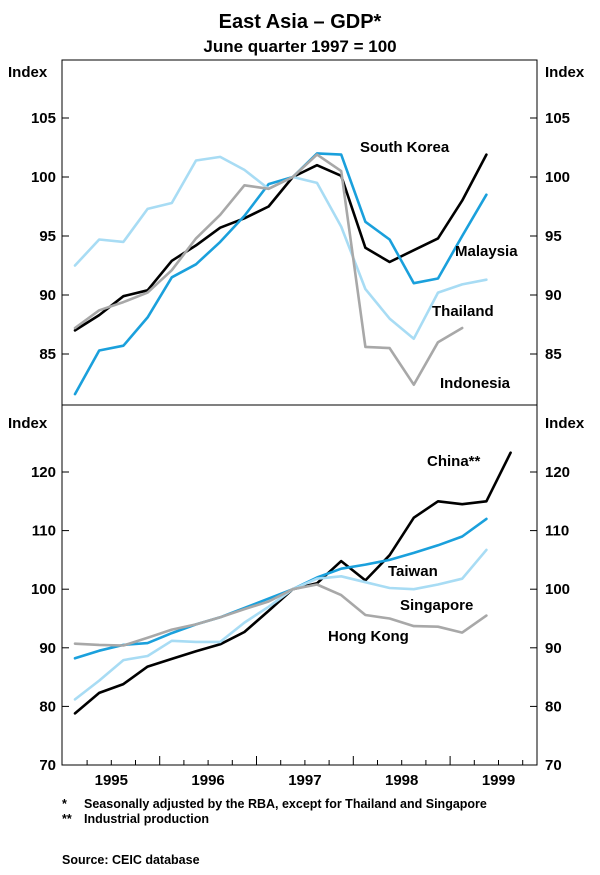 Image resolution: width=600 pixels, height=875 pixels. I want to click on bottom-left-axis: 70 80 90 100 110 120, so click(50, 619).